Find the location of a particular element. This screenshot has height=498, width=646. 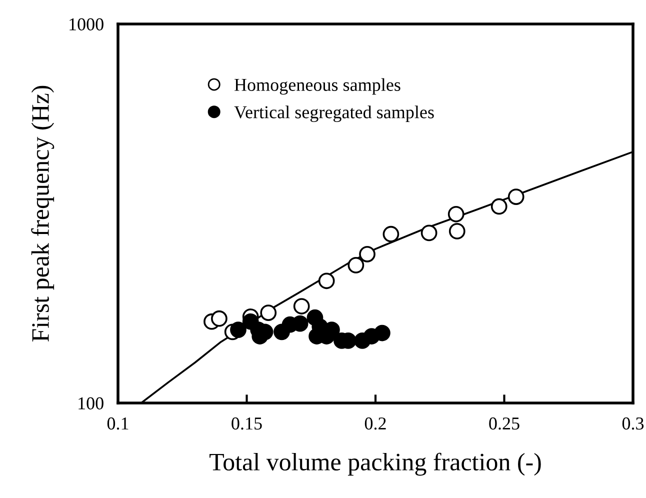

x-tick-label: 0.25 is located at coordinates (504, 423).